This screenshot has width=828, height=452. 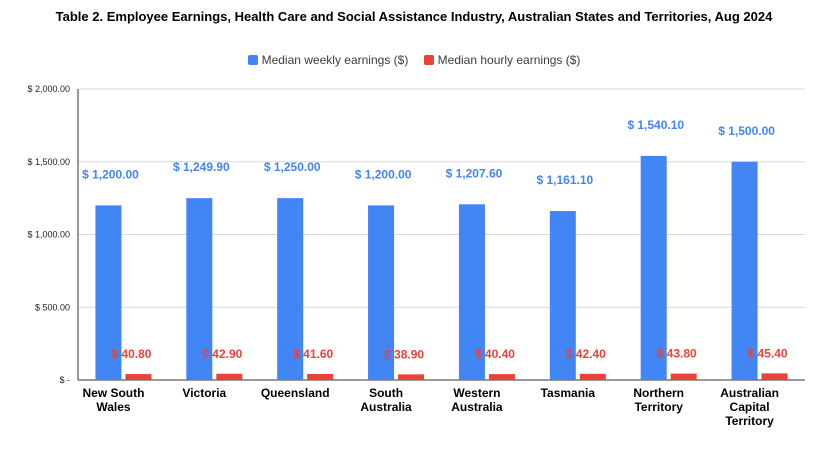 What do you see at coordinates (428, 60) in the screenshot?
I see `legend-swatch-hourly` at bounding box center [428, 60].